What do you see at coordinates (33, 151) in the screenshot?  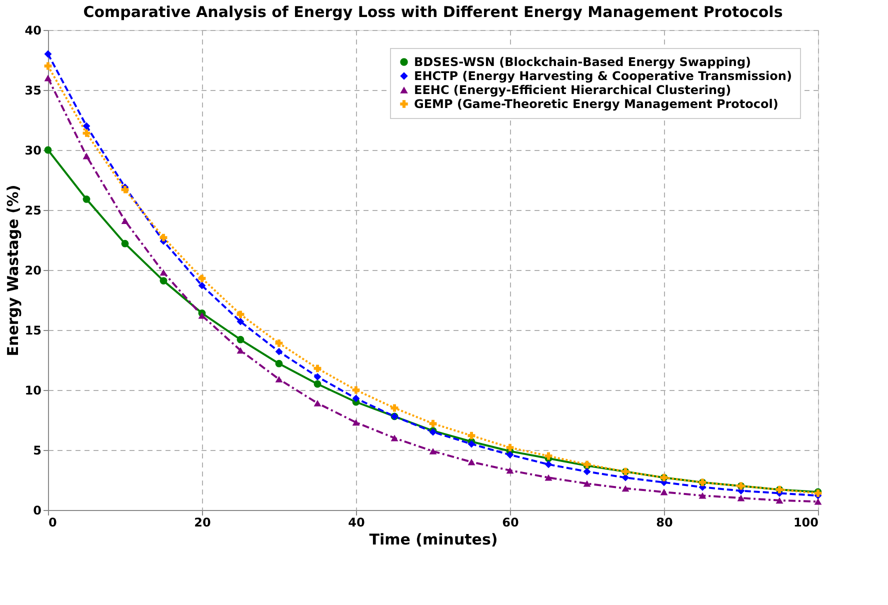 I see `y-tick-label: 30` at bounding box center [33, 151].